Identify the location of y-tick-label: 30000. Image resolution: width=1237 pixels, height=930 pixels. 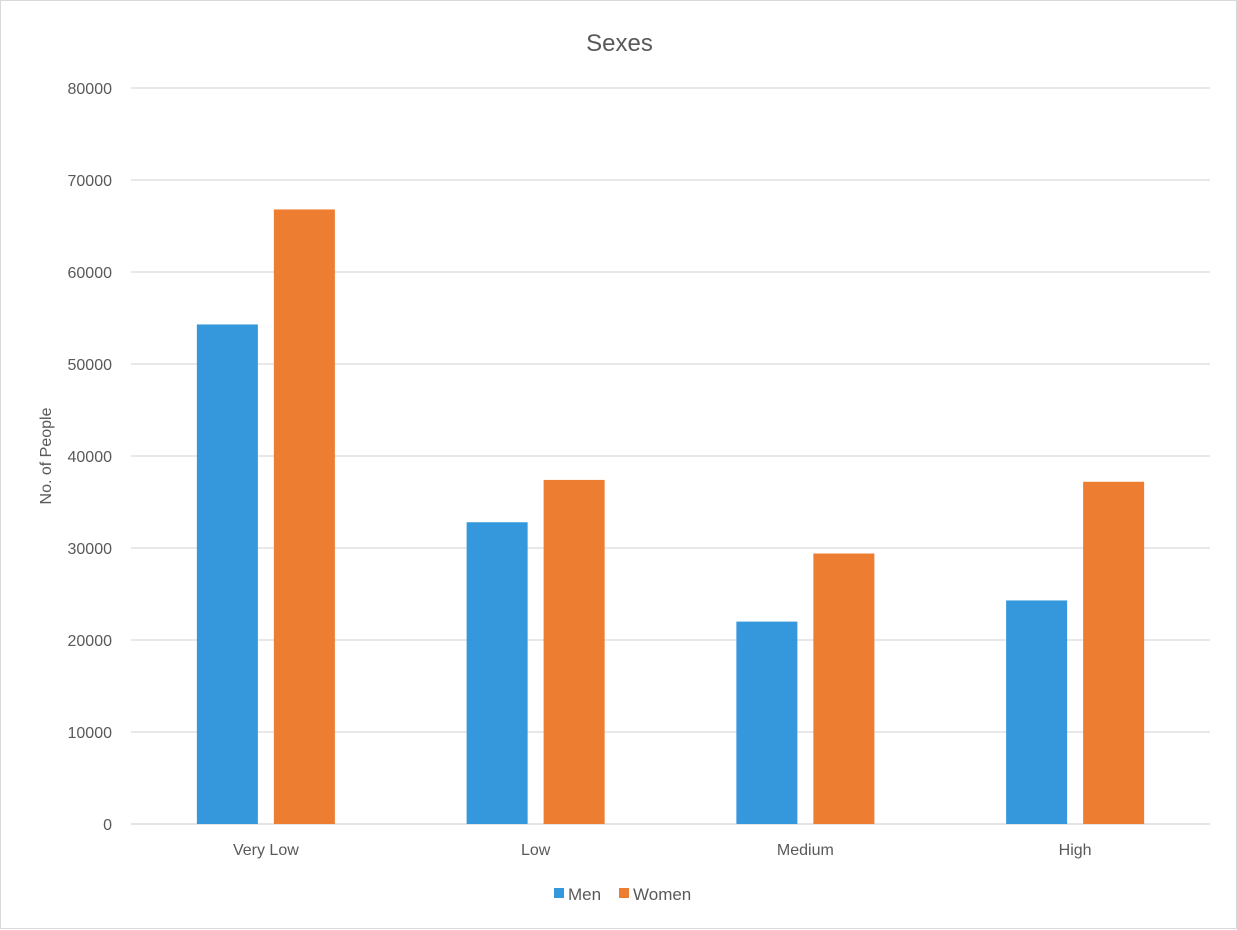
(90, 549).